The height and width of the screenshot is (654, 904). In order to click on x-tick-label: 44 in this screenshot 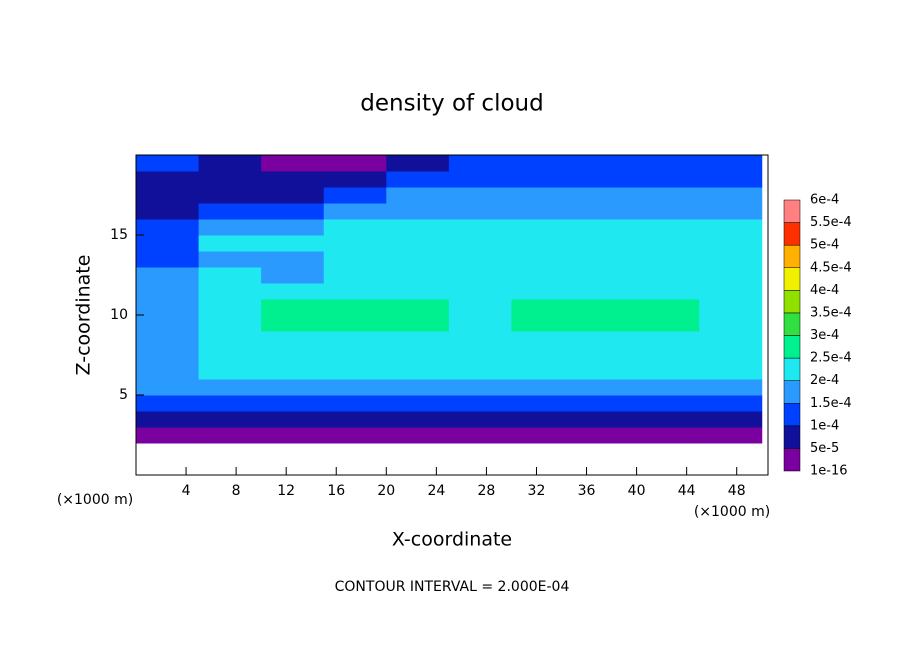, I will do `click(687, 491)`.